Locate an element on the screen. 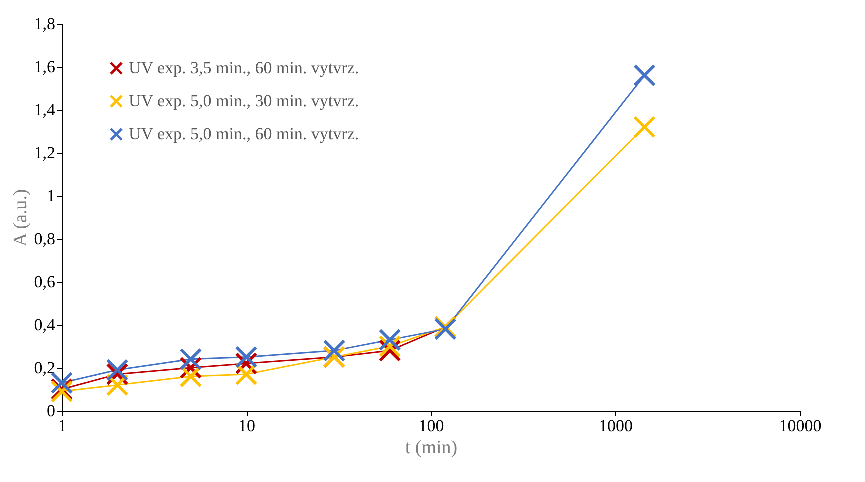 The height and width of the screenshot is (482, 865). y-tick-label: 0,6 is located at coordinates (45, 282).